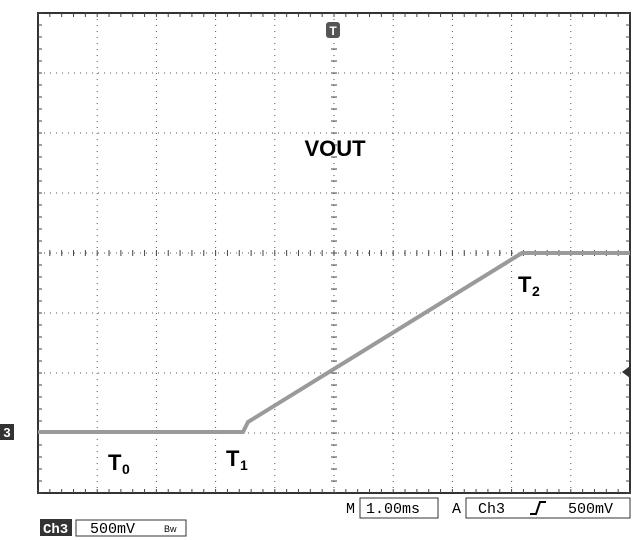 The width and height of the screenshot is (640, 540). I want to click on label-sub: 1, so click(244, 465).